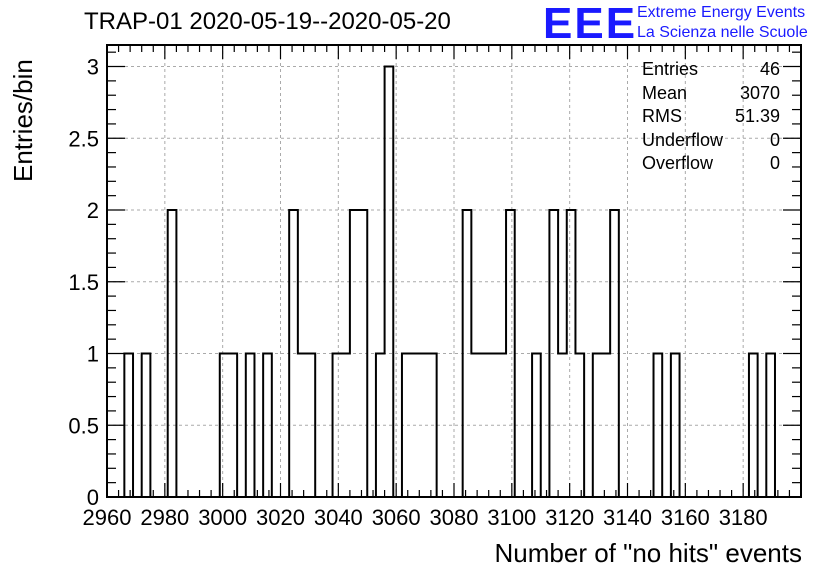  Describe the element at coordinates (23, 120) in the screenshot. I see `y-axis-label: Entries/bin` at that location.